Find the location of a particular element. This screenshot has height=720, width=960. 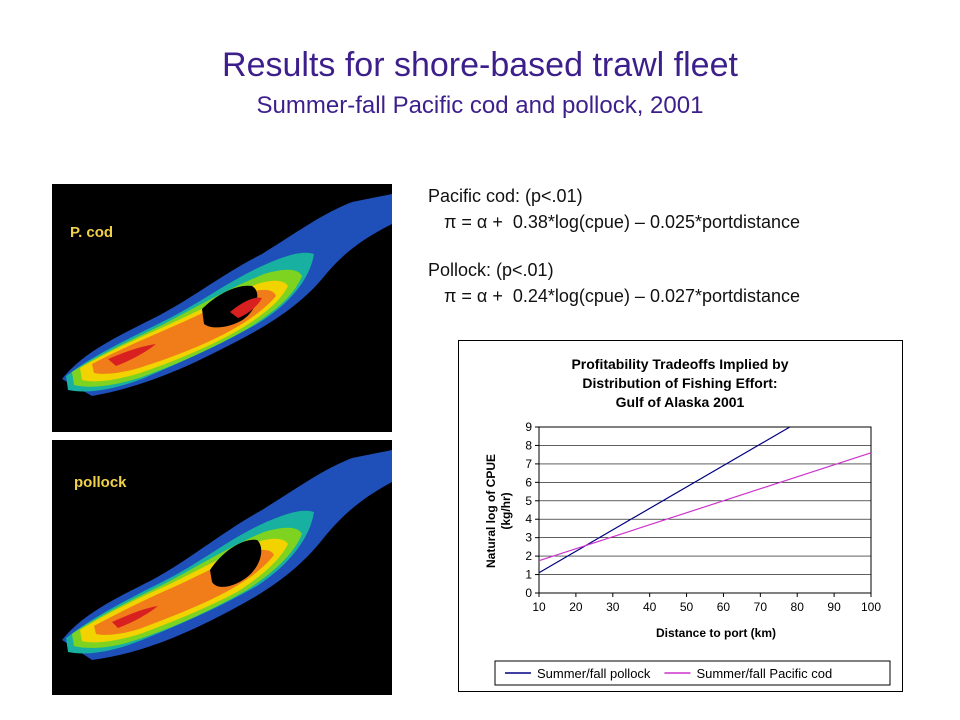

y-tick-label: 6 is located at coordinates (528, 482).